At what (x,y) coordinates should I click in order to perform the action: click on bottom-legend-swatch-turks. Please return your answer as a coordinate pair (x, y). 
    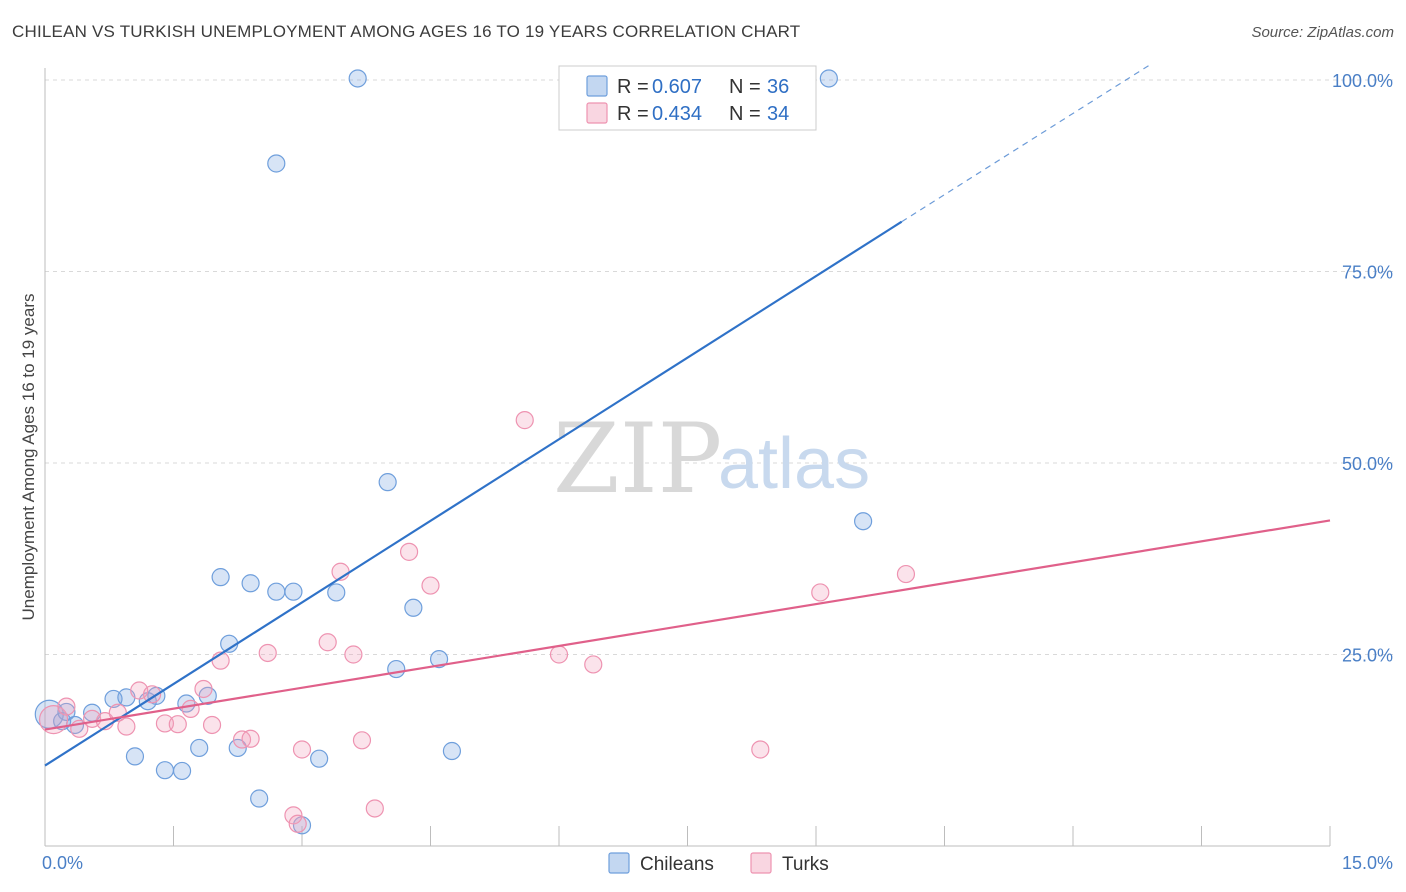
    Looking at the image, I should click on (761, 863).